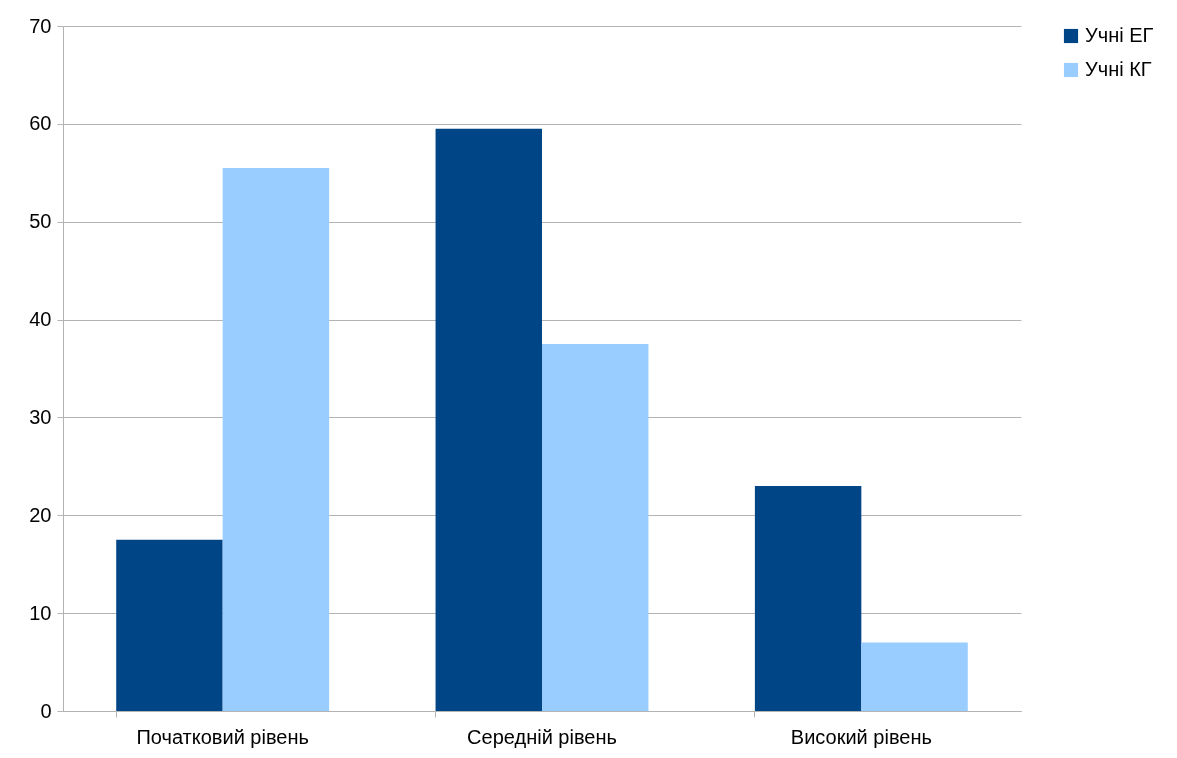  What do you see at coordinates (40, 514) in the screenshot?
I see `y-tick-label: 20` at bounding box center [40, 514].